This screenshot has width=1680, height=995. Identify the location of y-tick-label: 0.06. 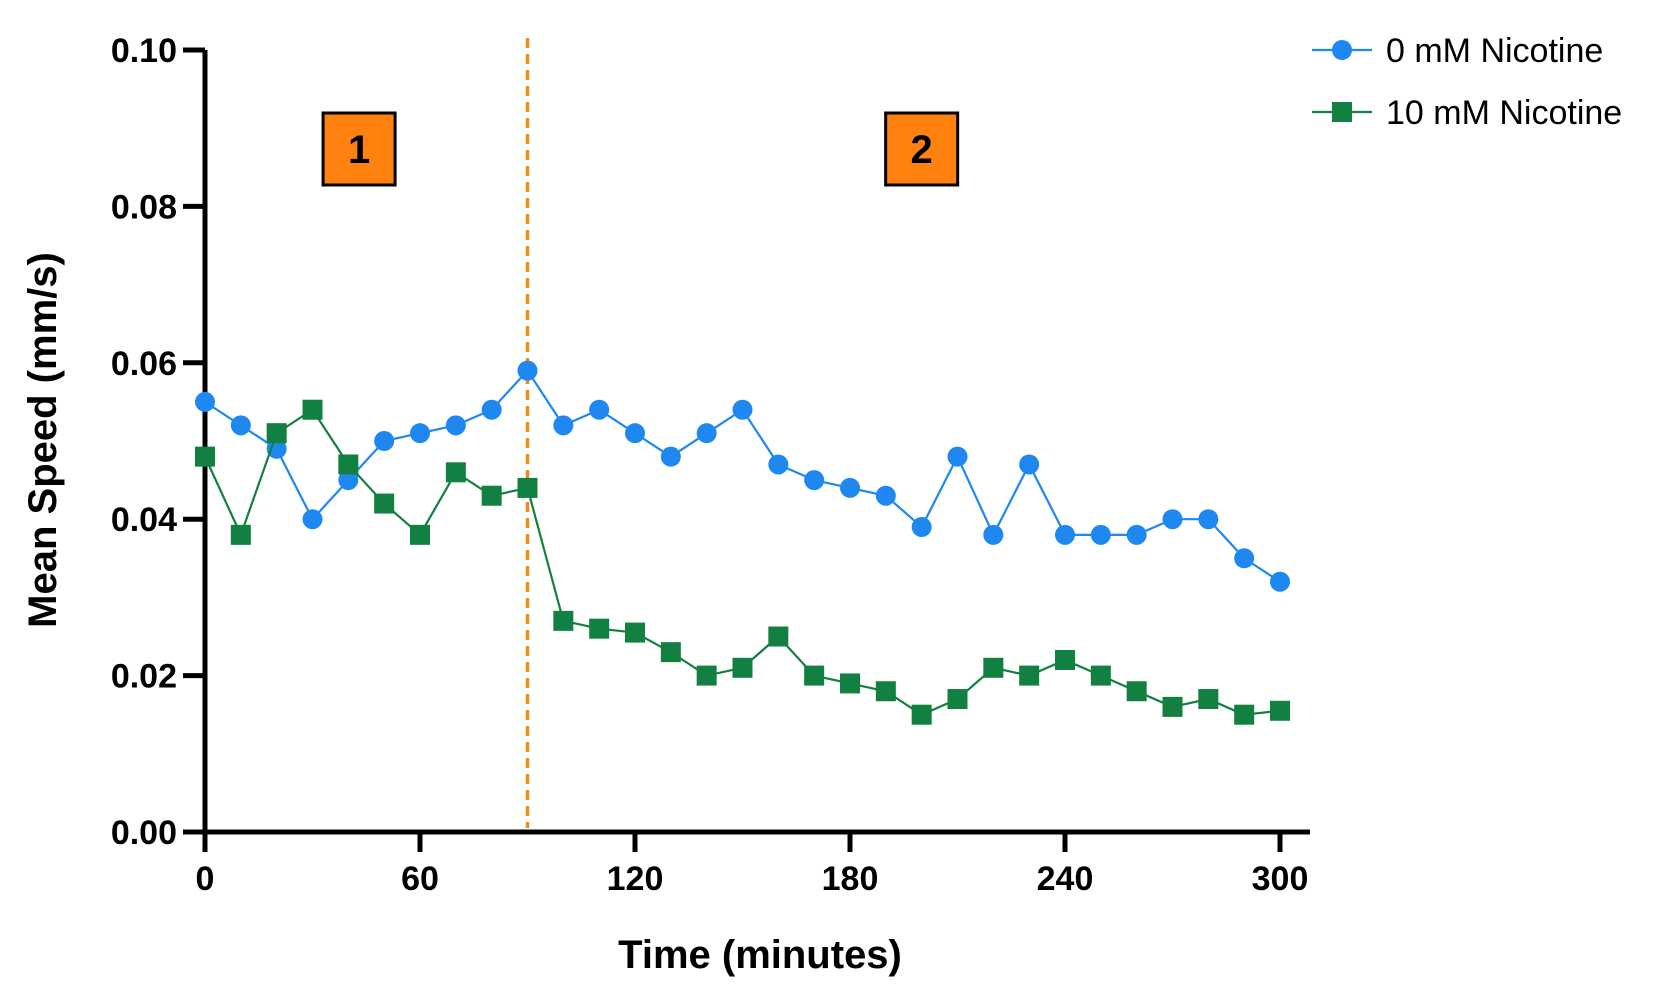
(144, 364).